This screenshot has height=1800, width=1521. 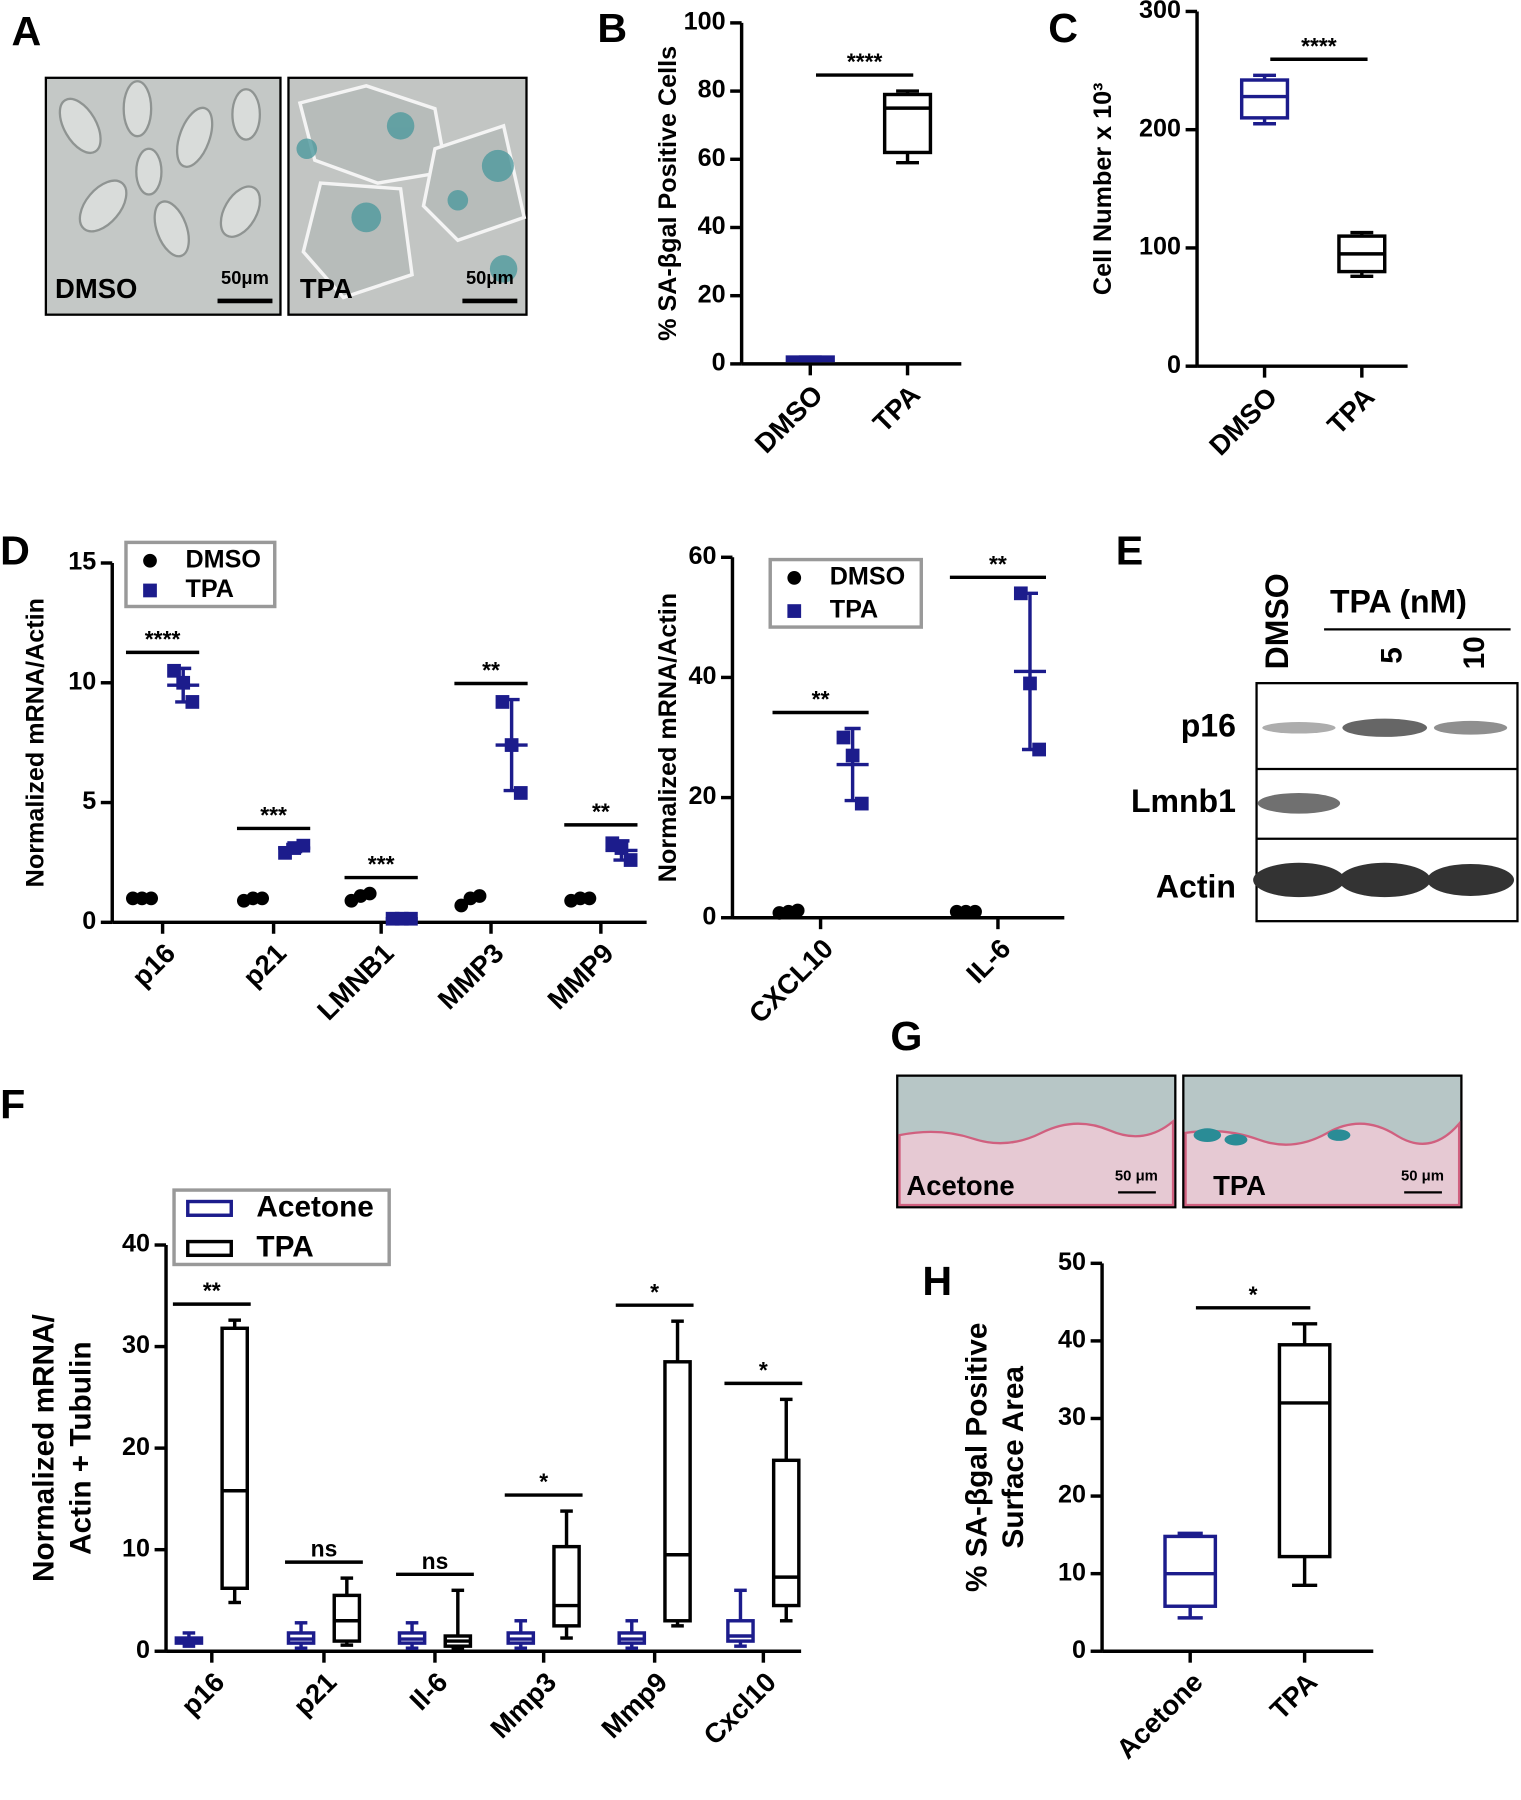 What do you see at coordinates (1013, 1457) in the screenshot?
I see `y-axis-label: Surface Area` at bounding box center [1013, 1457].